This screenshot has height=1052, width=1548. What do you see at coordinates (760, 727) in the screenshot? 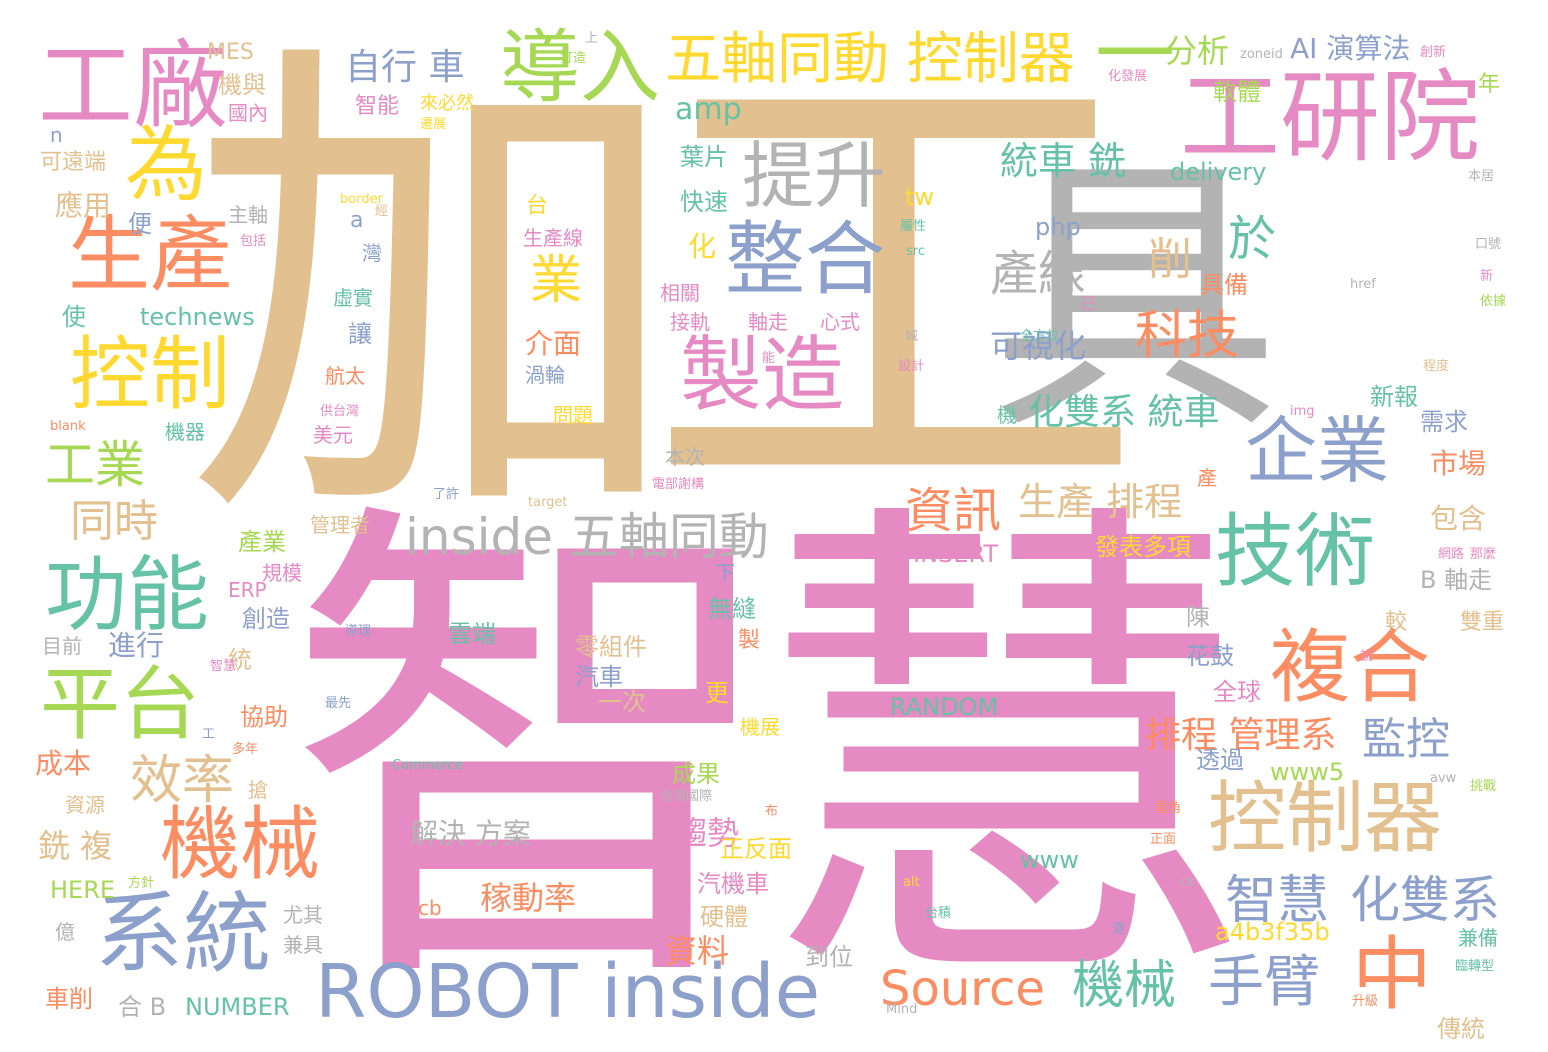
I see `word-91: 機展` at bounding box center [760, 727].